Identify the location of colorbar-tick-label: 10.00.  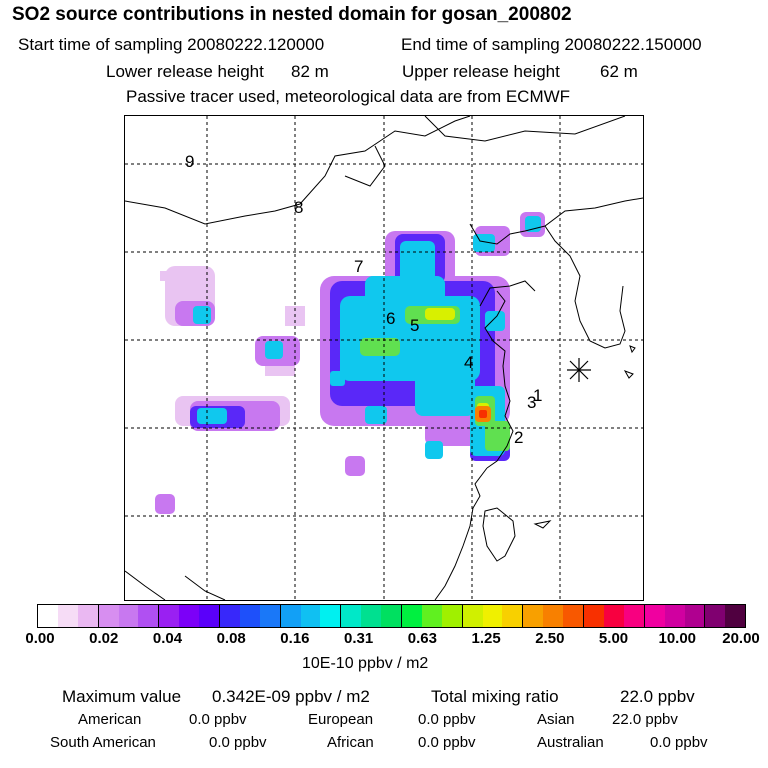
(677, 638).